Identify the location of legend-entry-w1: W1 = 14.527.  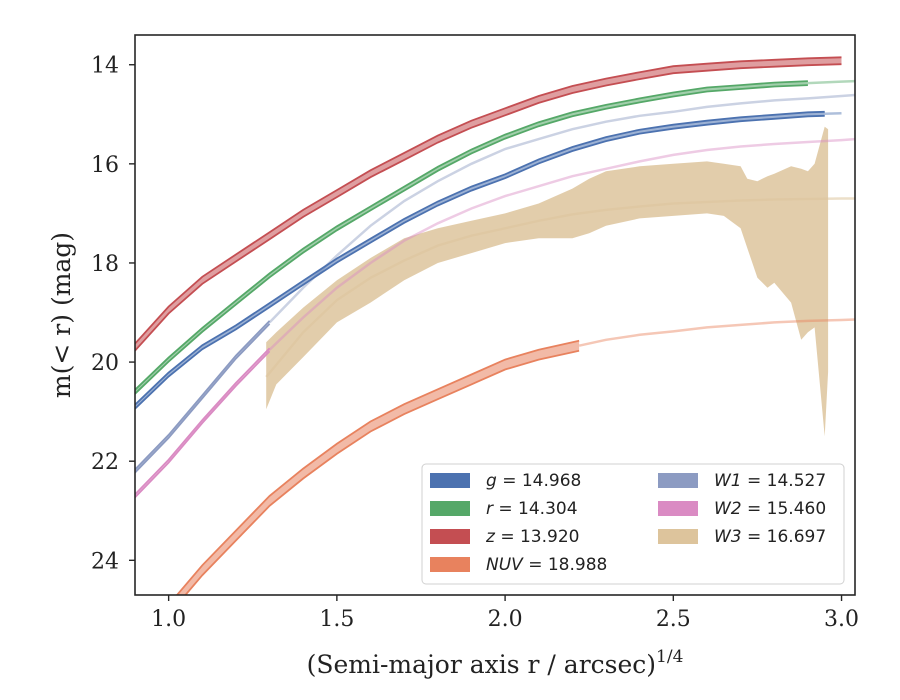
(742, 481).